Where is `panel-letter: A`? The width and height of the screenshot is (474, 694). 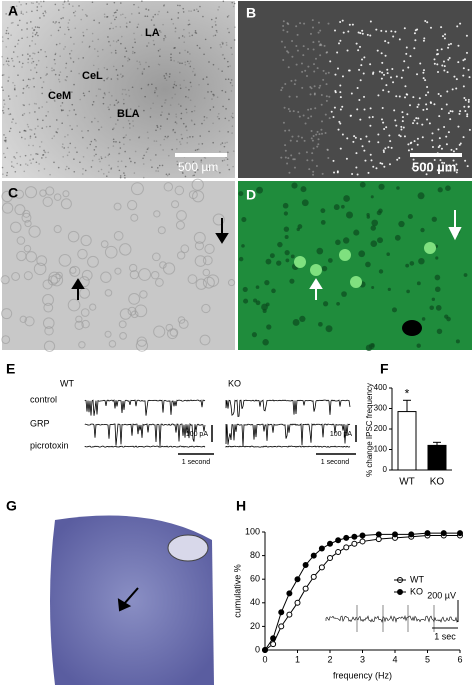
panel-letter: A is located at coordinates (13, 11).